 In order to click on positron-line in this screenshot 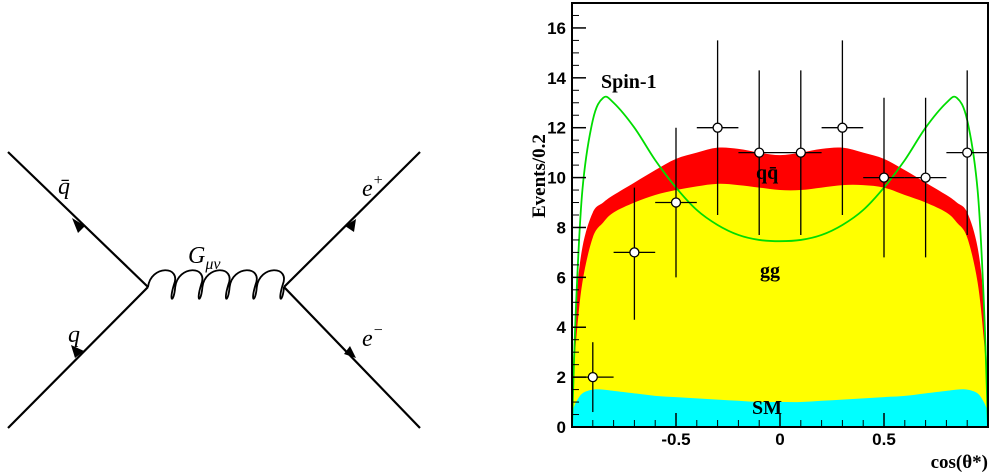, I will do `click(352, 219)`.